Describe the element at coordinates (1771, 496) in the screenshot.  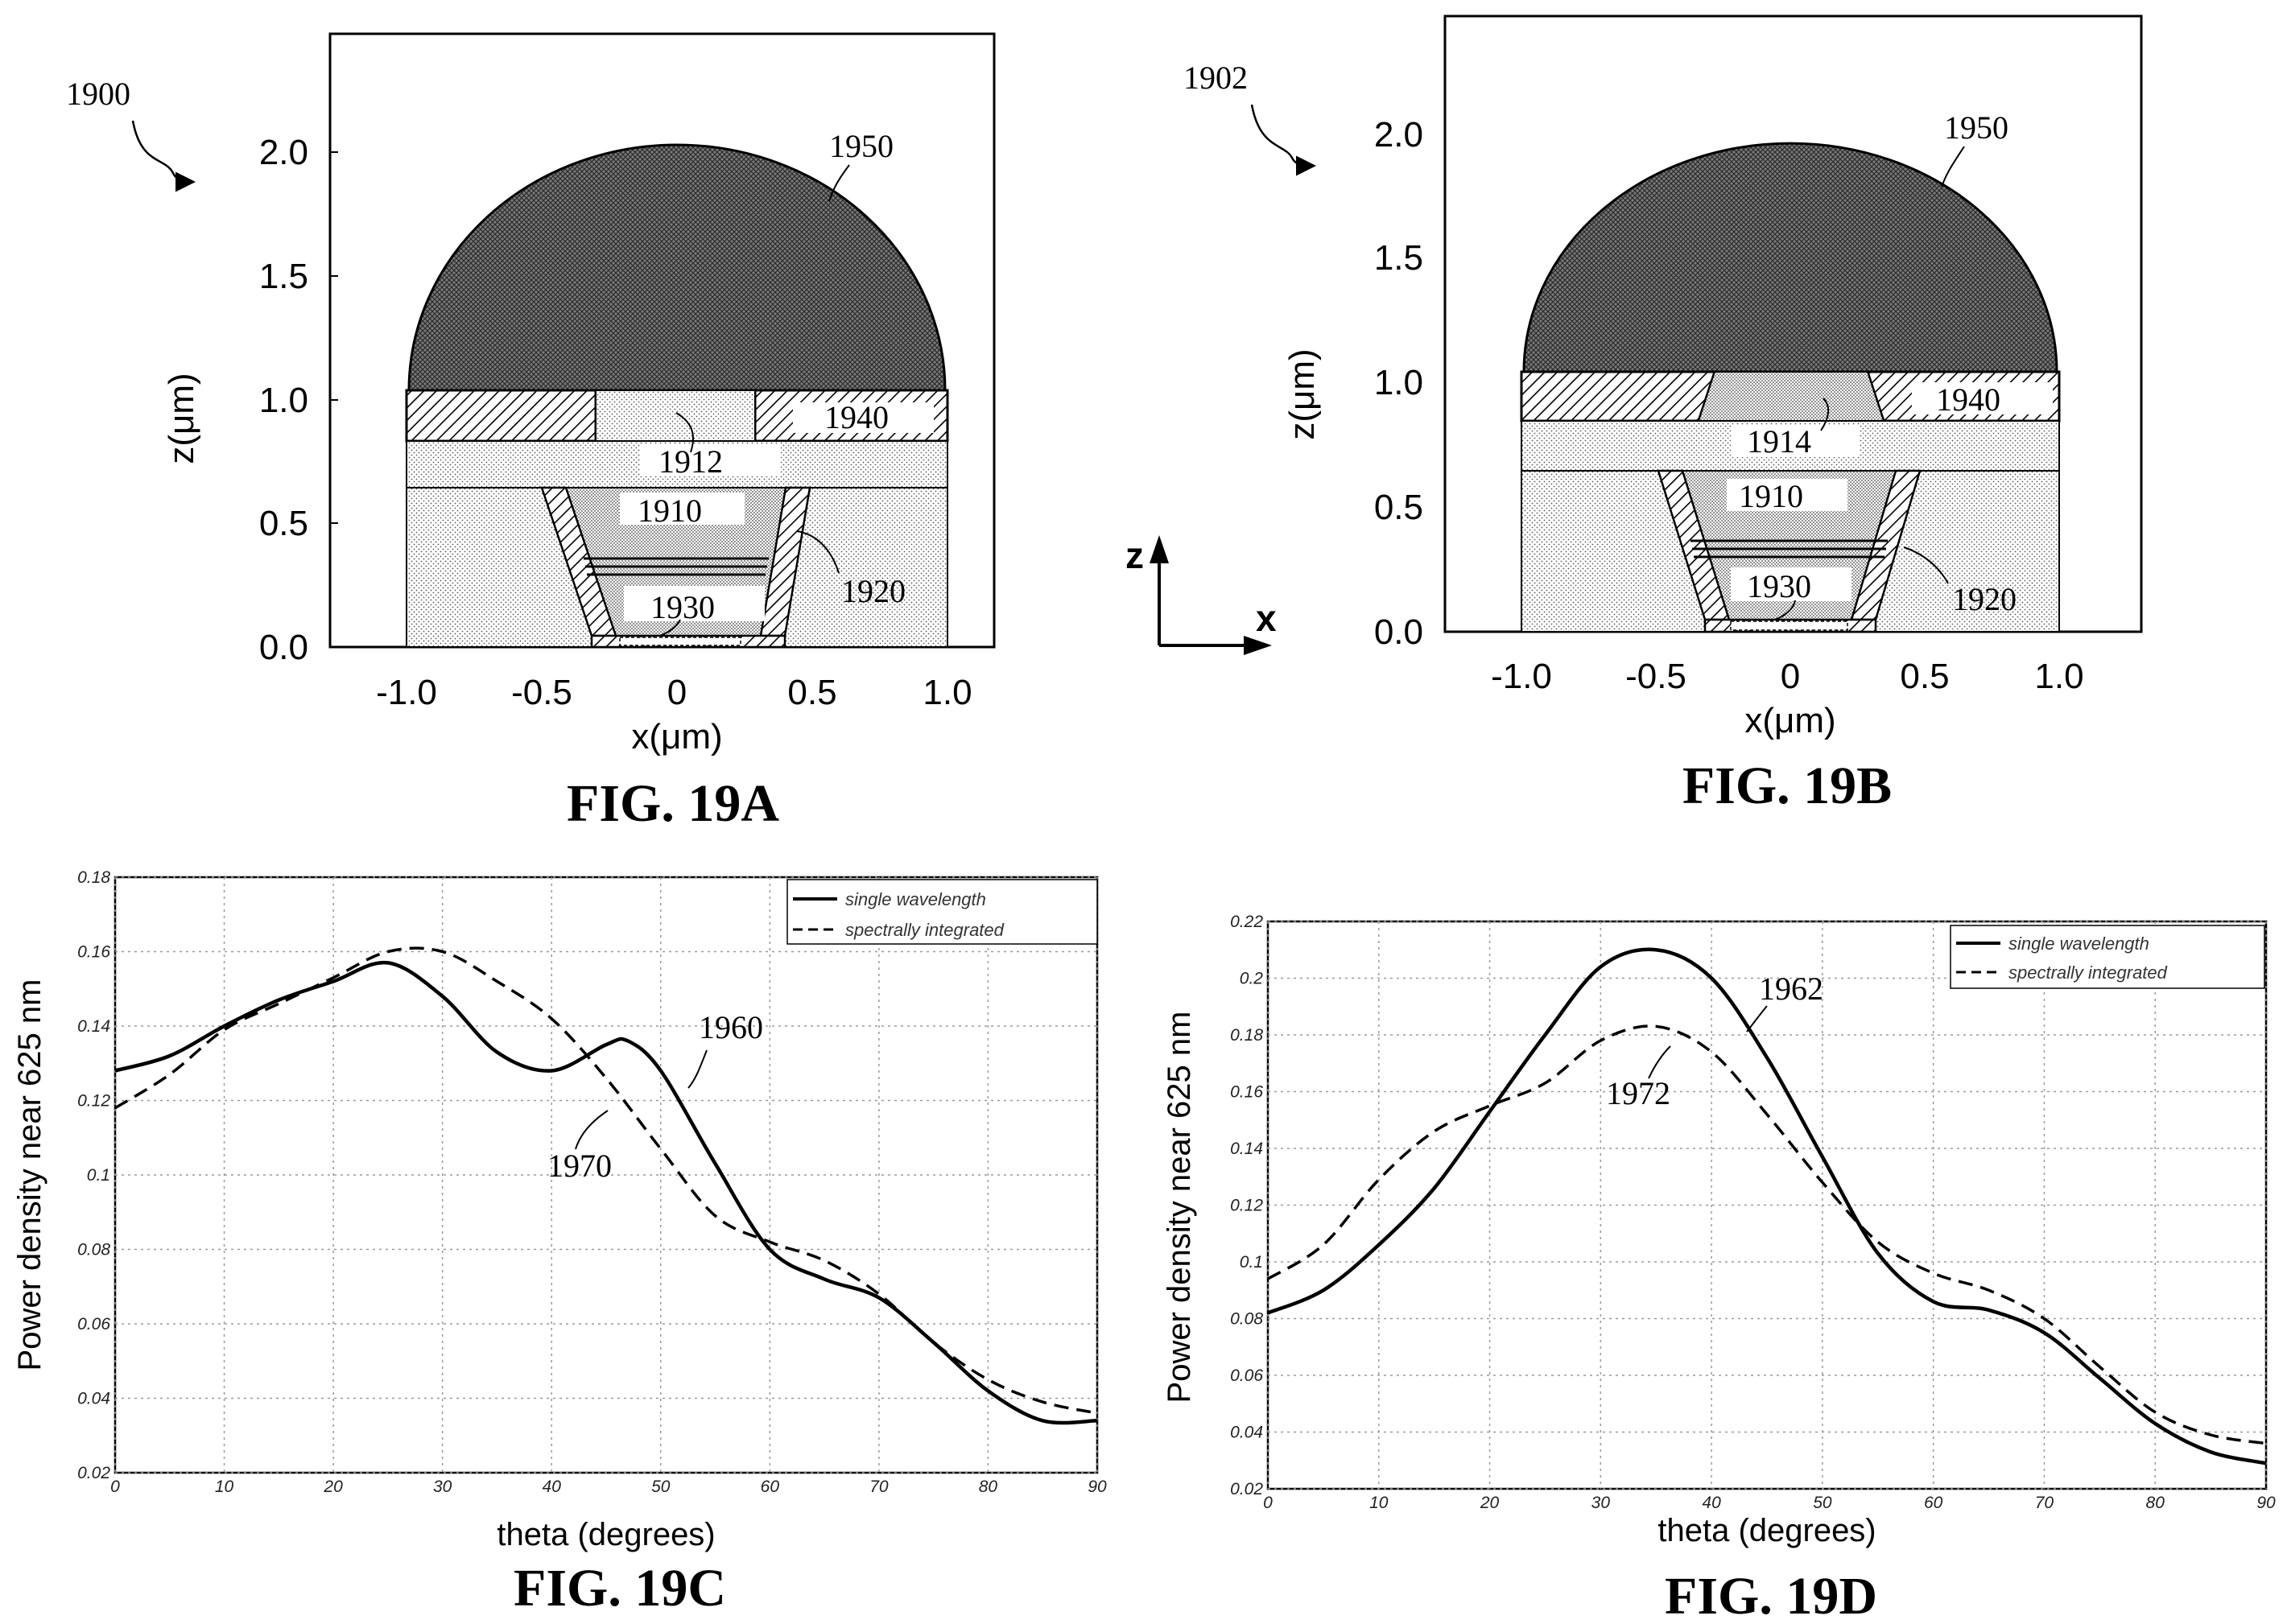
I see `fig-b-label-1910: 1910` at that location.